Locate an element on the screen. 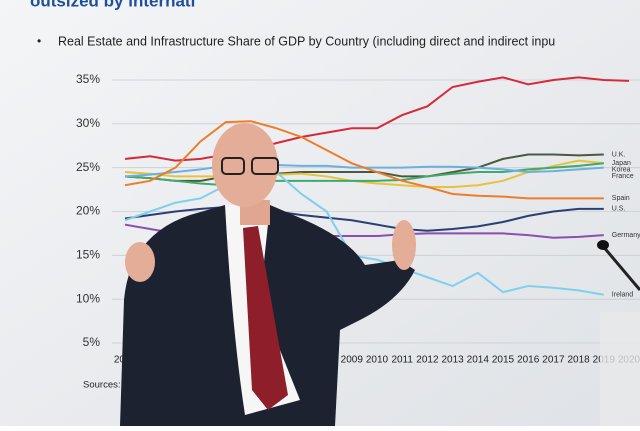 This screenshot has height=431, width=640. x-tick-label: 2012 is located at coordinates (427, 360).